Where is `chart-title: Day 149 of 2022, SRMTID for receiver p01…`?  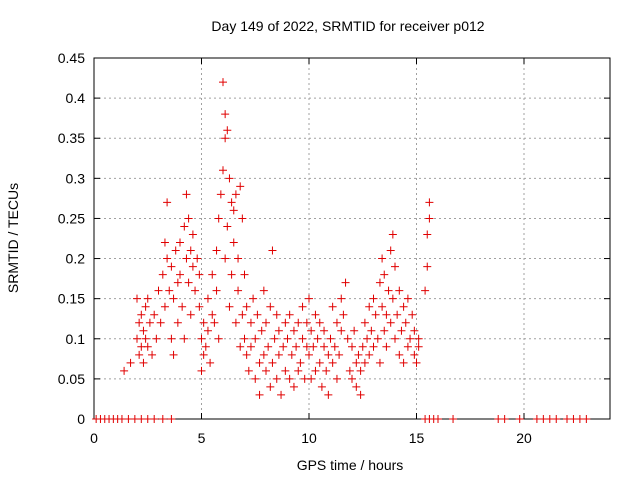
chart-title: Day 149 of 2022, SRMTID for receiver p01… is located at coordinates (347, 26).